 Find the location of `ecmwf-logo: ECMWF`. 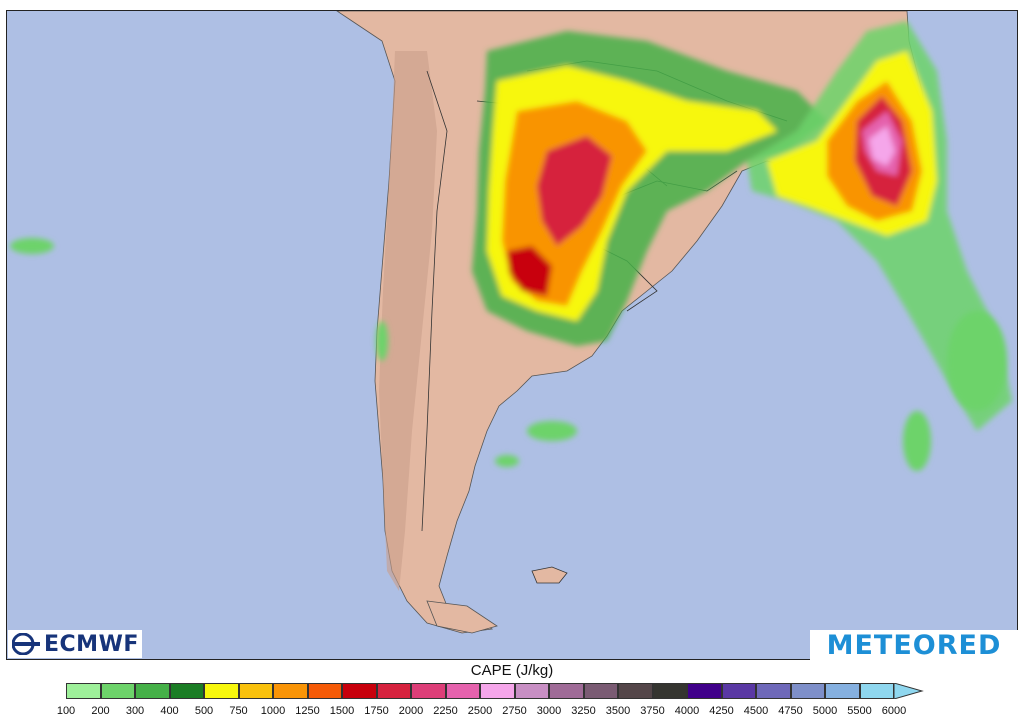

ecmwf-logo: ECMWF is located at coordinates (75, 644).